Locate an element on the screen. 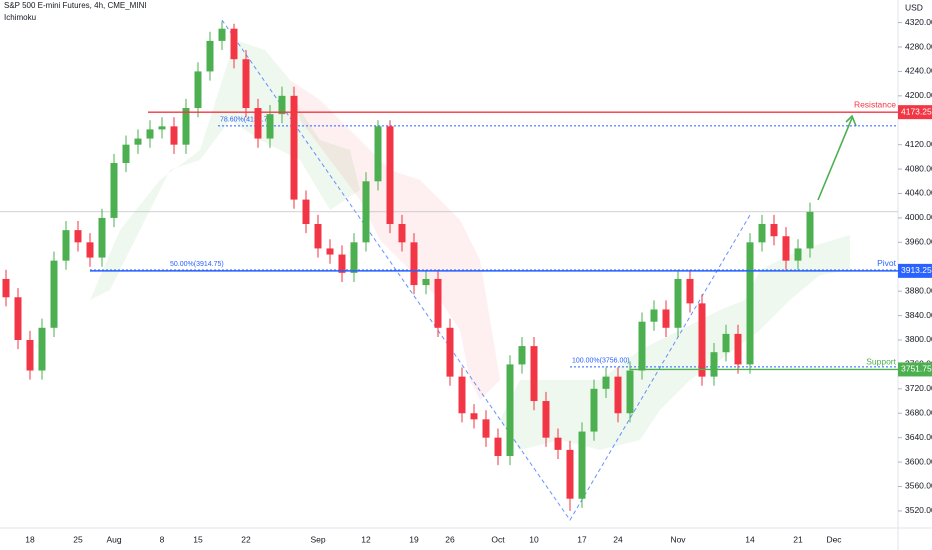 This screenshot has height=550, width=932. y-tick-label: 3720.00 is located at coordinates (918, 388).